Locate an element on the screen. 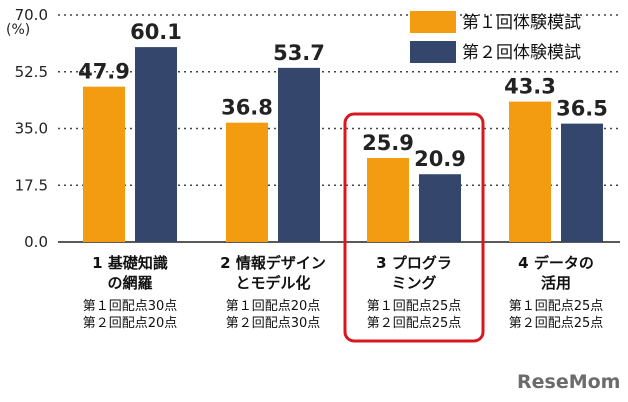  y-tick-label: 0.0 is located at coordinates (36, 242).